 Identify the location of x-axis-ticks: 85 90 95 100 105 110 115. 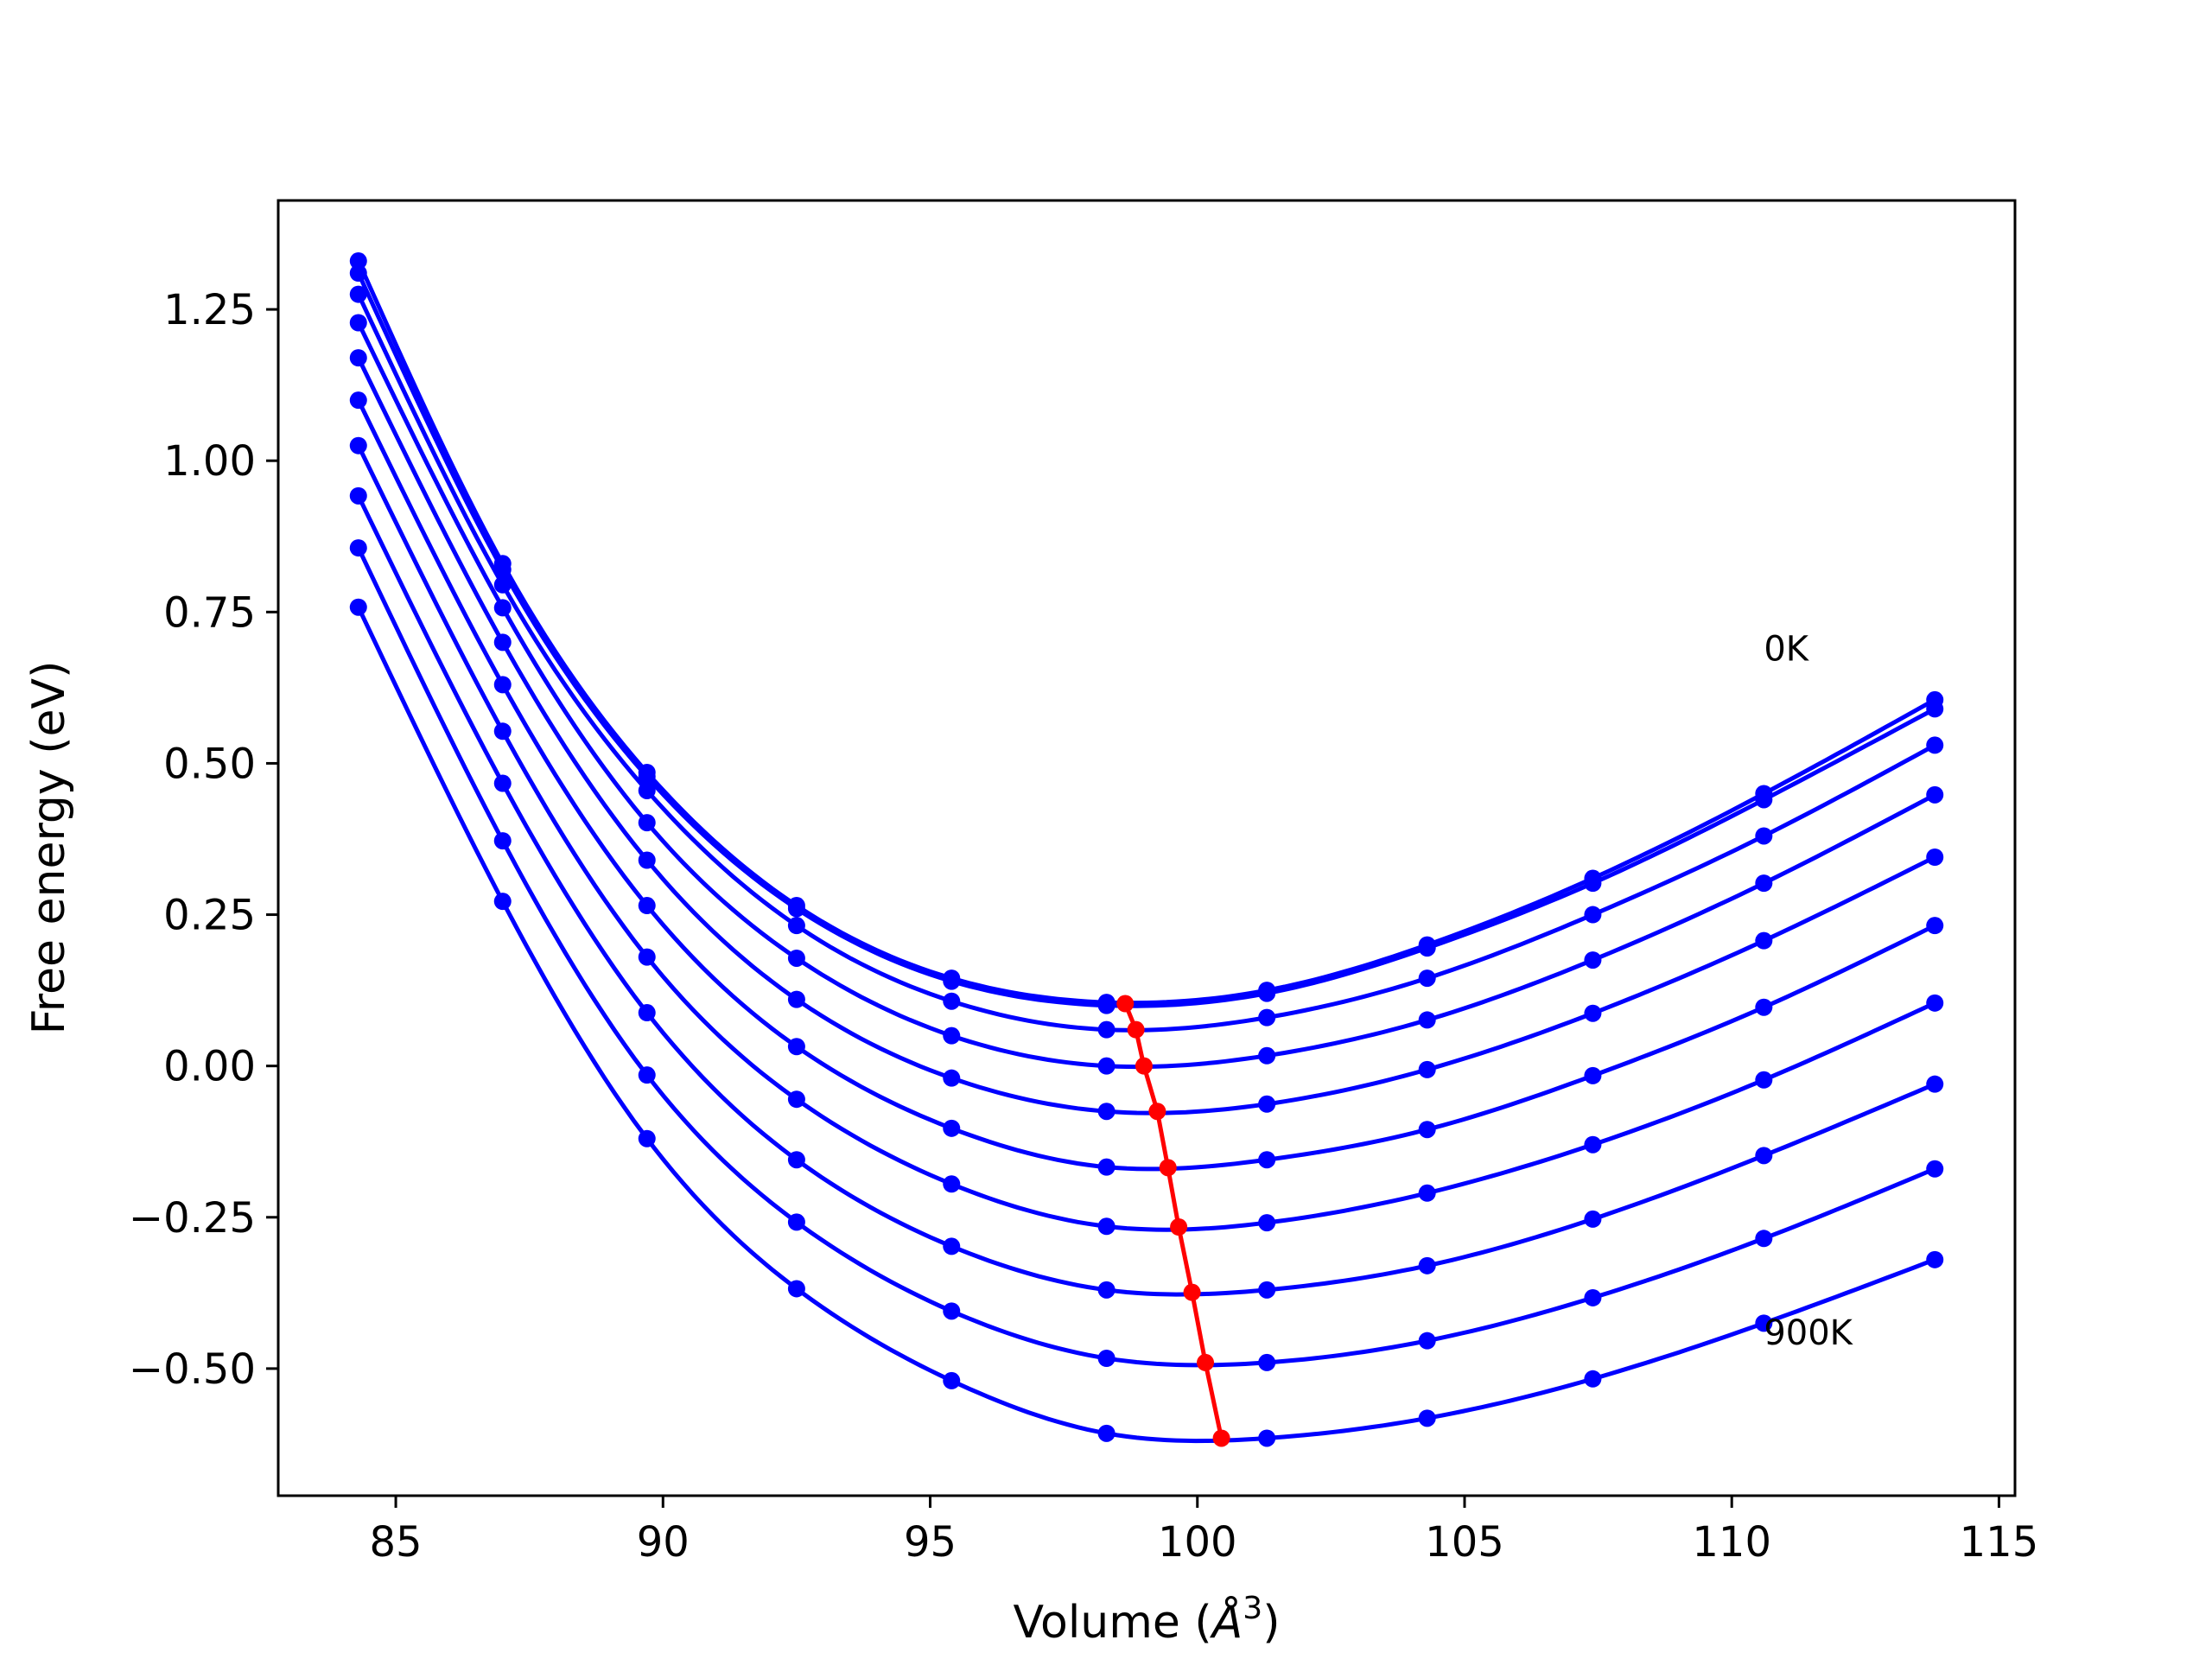
(1204, 1531).